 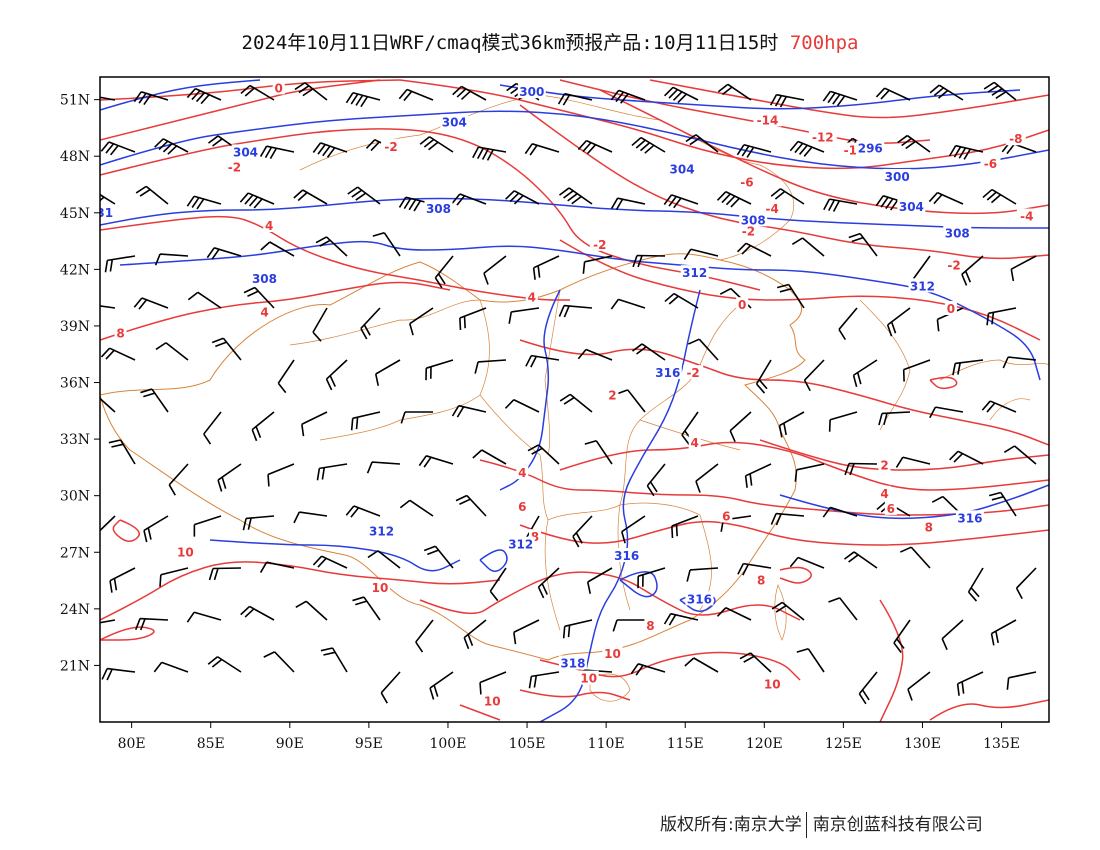 What do you see at coordinates (606, 744) in the screenshot?
I see `lon-label: 110E` at bounding box center [606, 744].